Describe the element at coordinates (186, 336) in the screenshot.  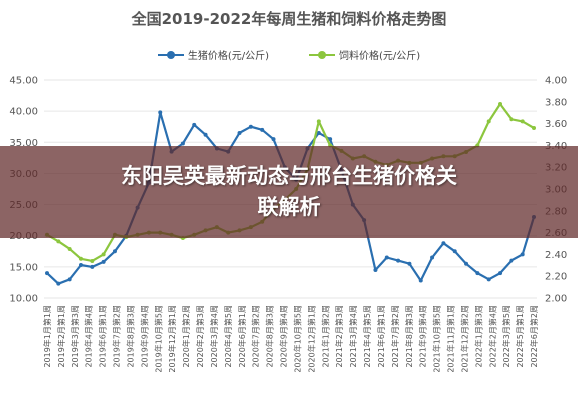
I see `x-tick-label: 2020年1月第2周` at that location.